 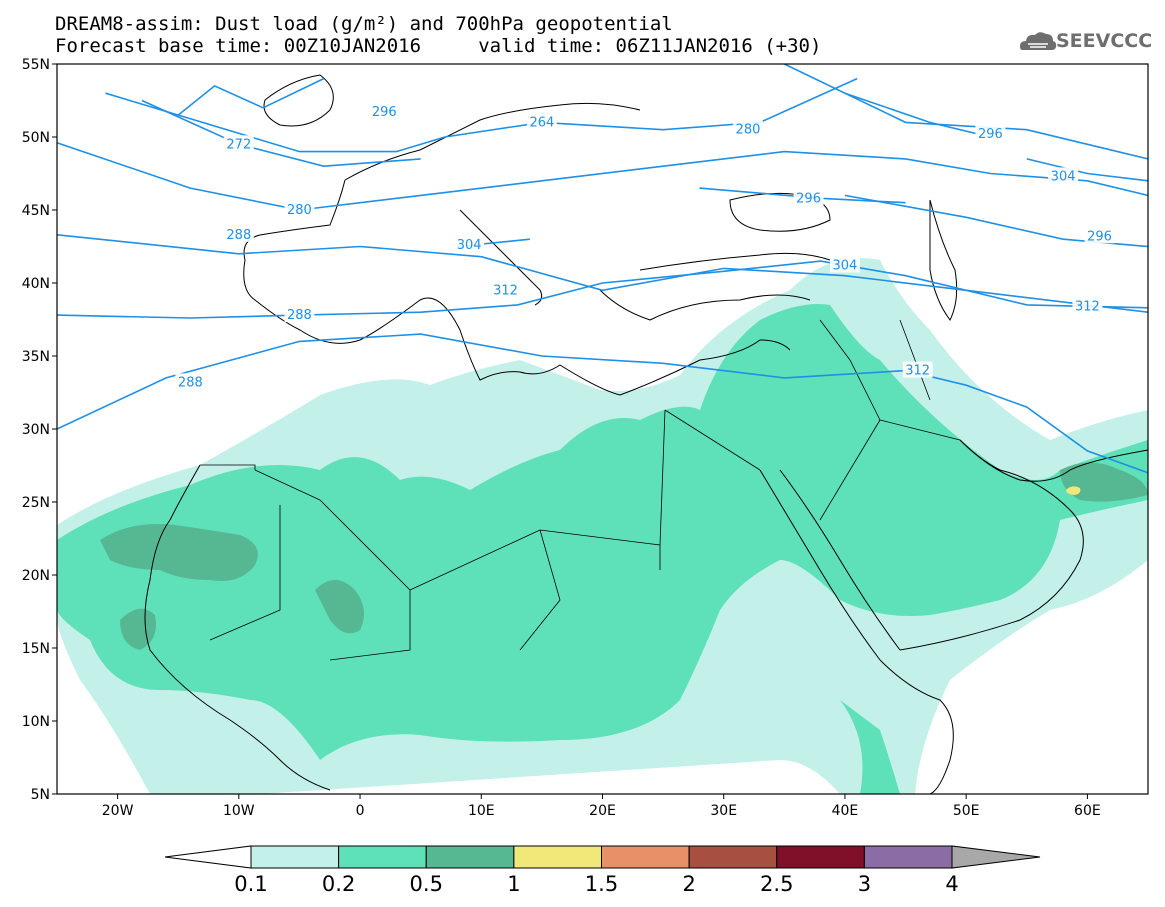 I want to click on lat-tick-label: 35N, so click(x=36, y=357).